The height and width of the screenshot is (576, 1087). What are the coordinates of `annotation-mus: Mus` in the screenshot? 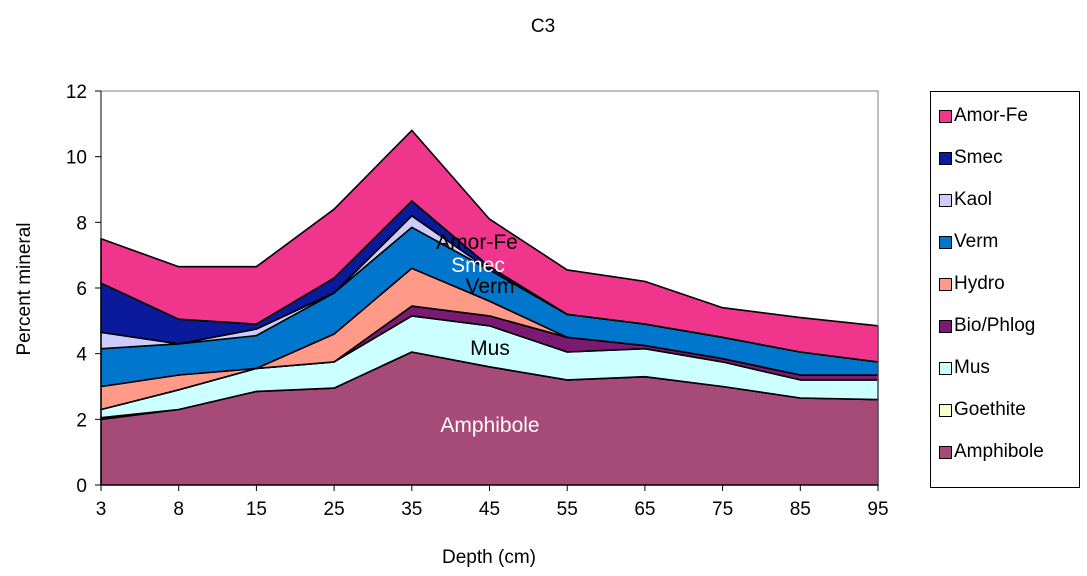 It's located at (490, 348).